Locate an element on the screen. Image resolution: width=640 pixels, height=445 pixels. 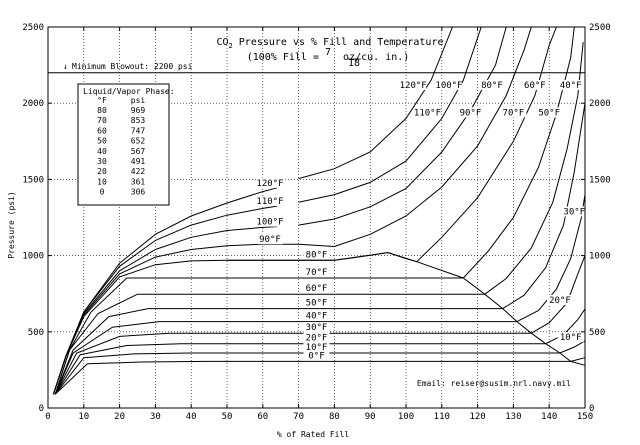
x-tick-label: 40 is located at coordinates (191, 417).